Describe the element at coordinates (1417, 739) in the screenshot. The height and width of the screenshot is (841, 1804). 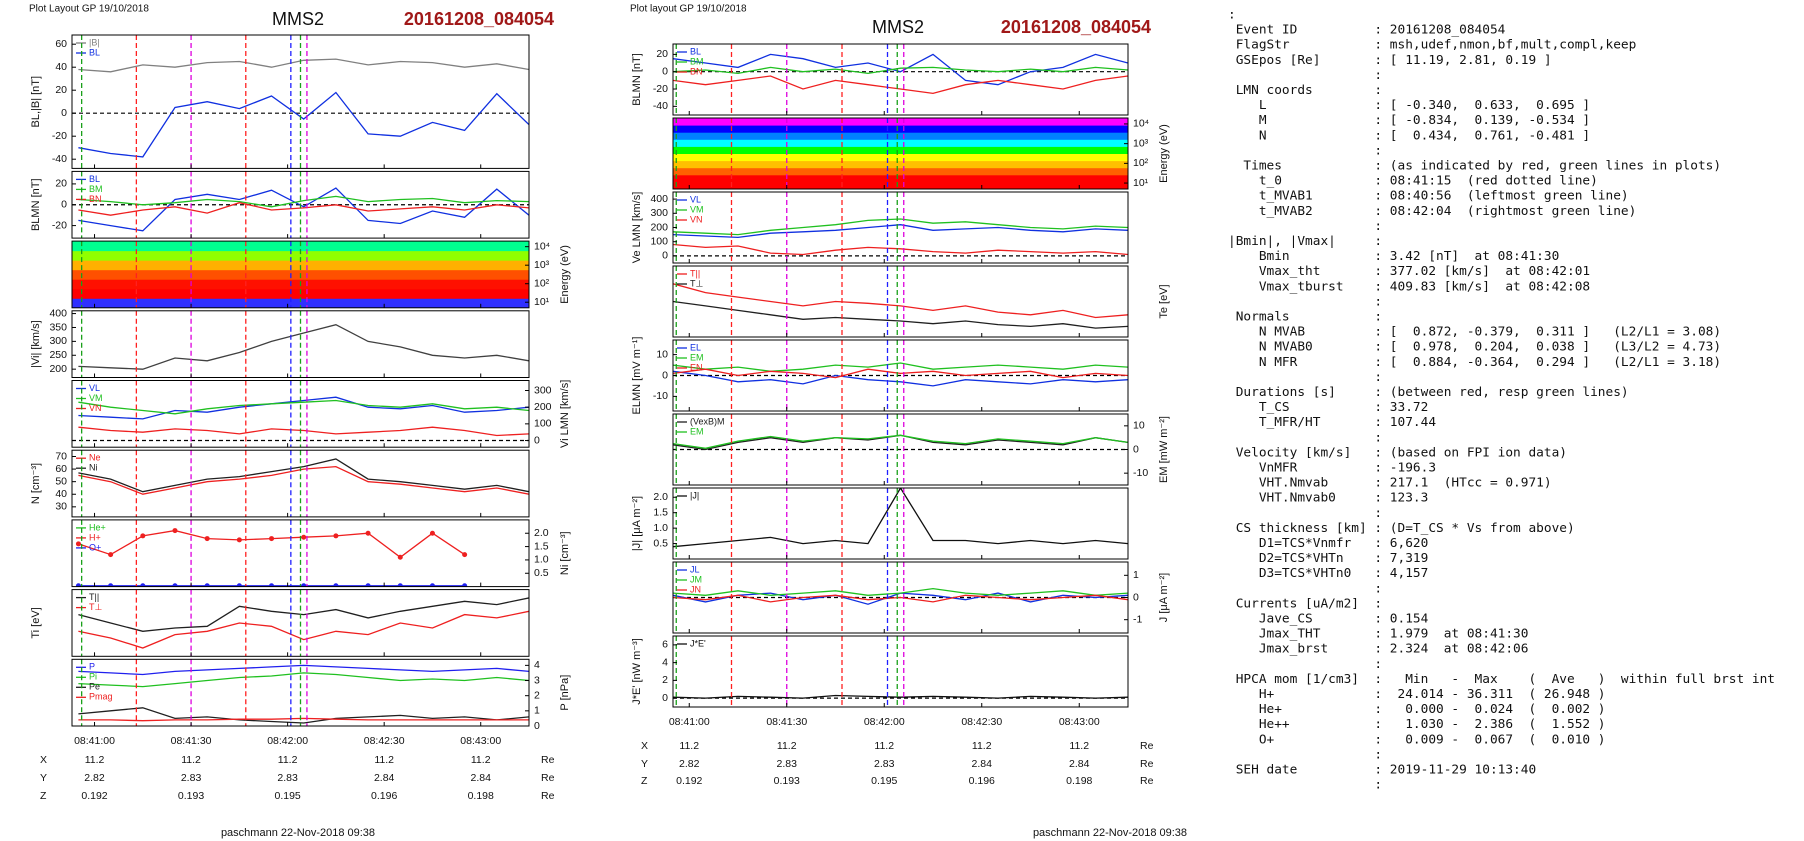
I see `info-line: O+ : 0.009 - 0.067 ( 0.010 )` at that location.